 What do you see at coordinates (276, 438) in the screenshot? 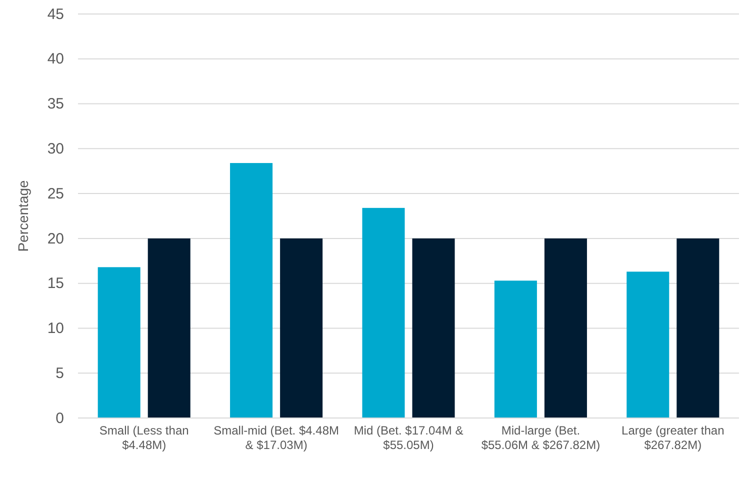
I see `x-tick-label: Small-mid (Bet. $4.48M & $17.03M)` at bounding box center [276, 438].